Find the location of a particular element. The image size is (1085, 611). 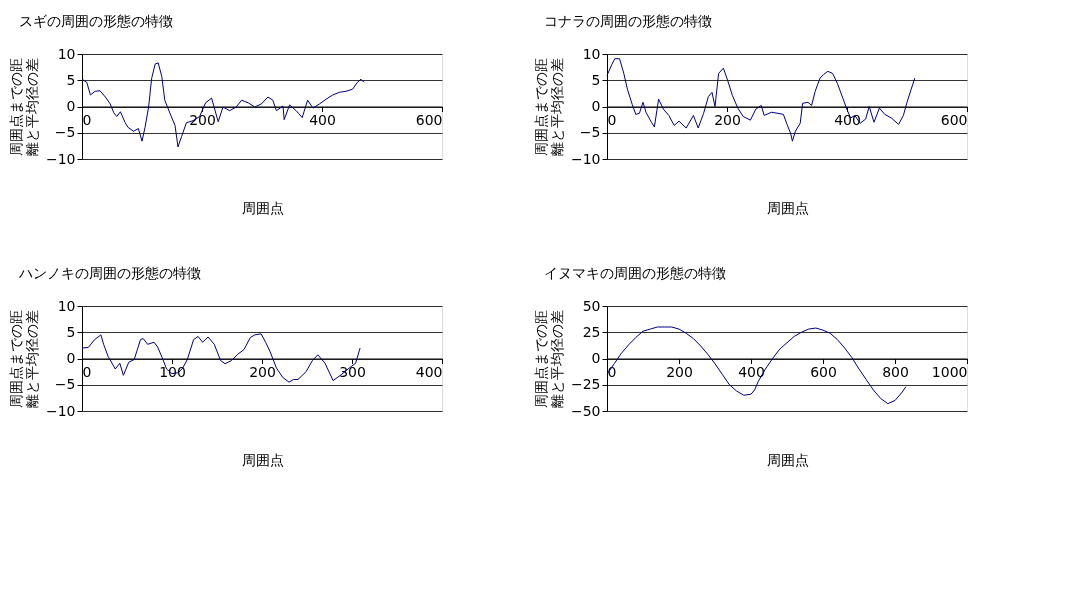

y-tick-label: 25 is located at coordinates (591, 331).